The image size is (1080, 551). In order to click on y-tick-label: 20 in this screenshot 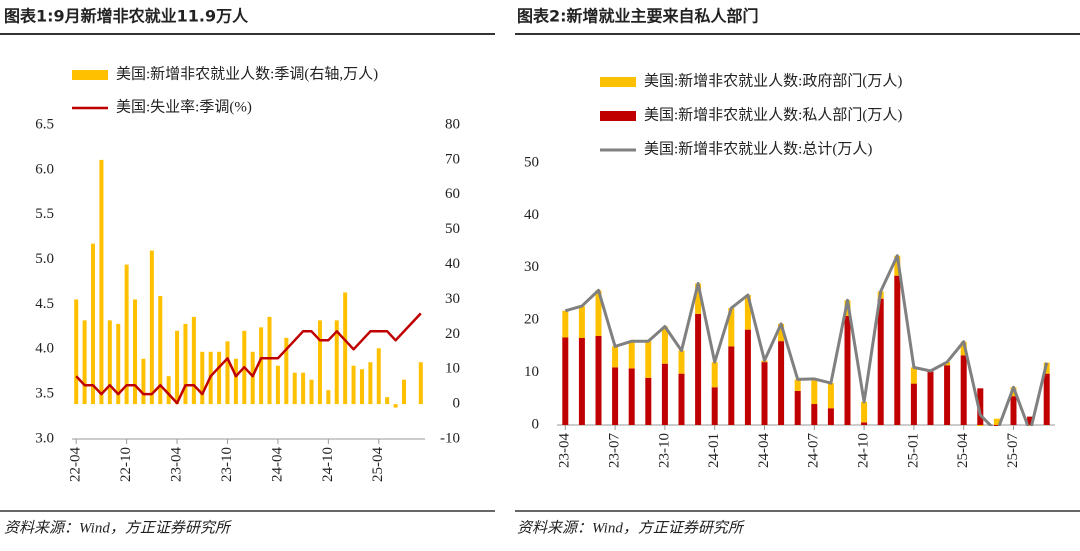, I will do `click(531, 320)`.